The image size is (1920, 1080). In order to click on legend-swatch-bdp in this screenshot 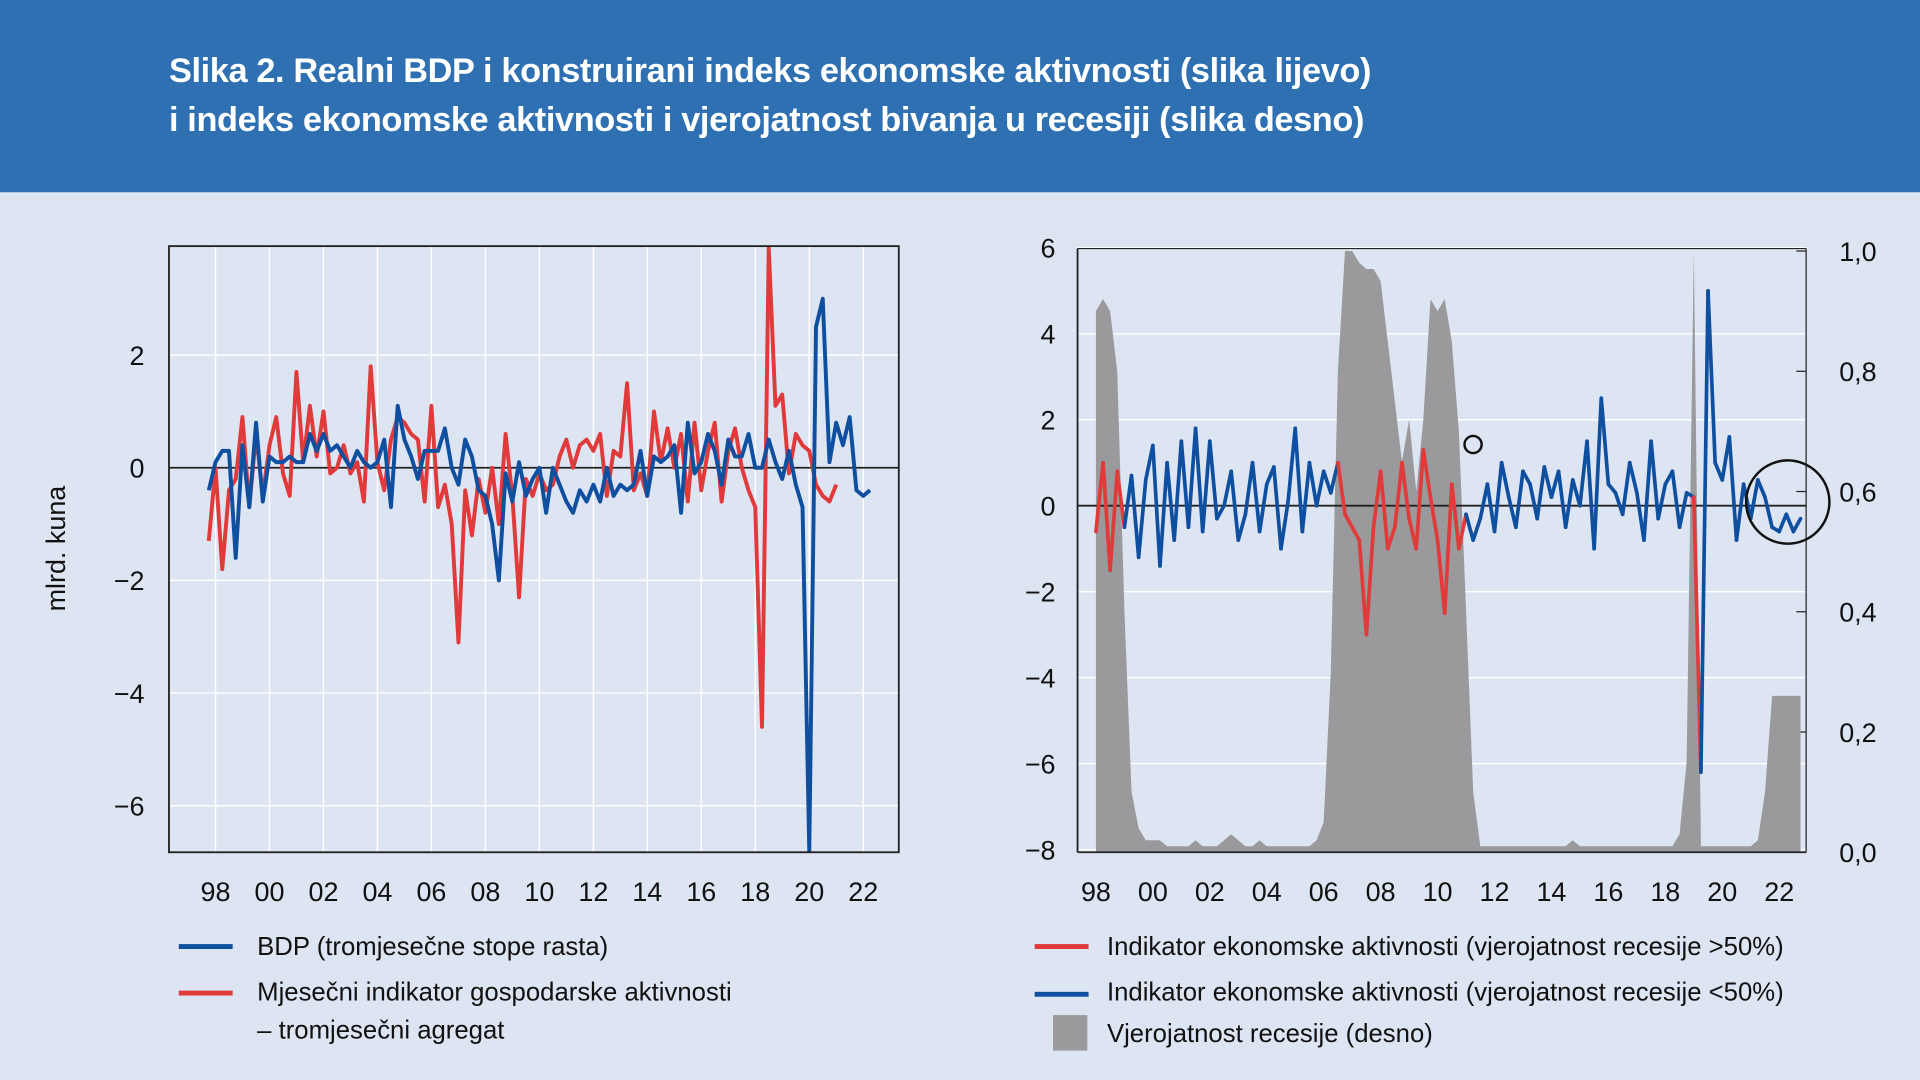, I will do `click(205, 946)`.